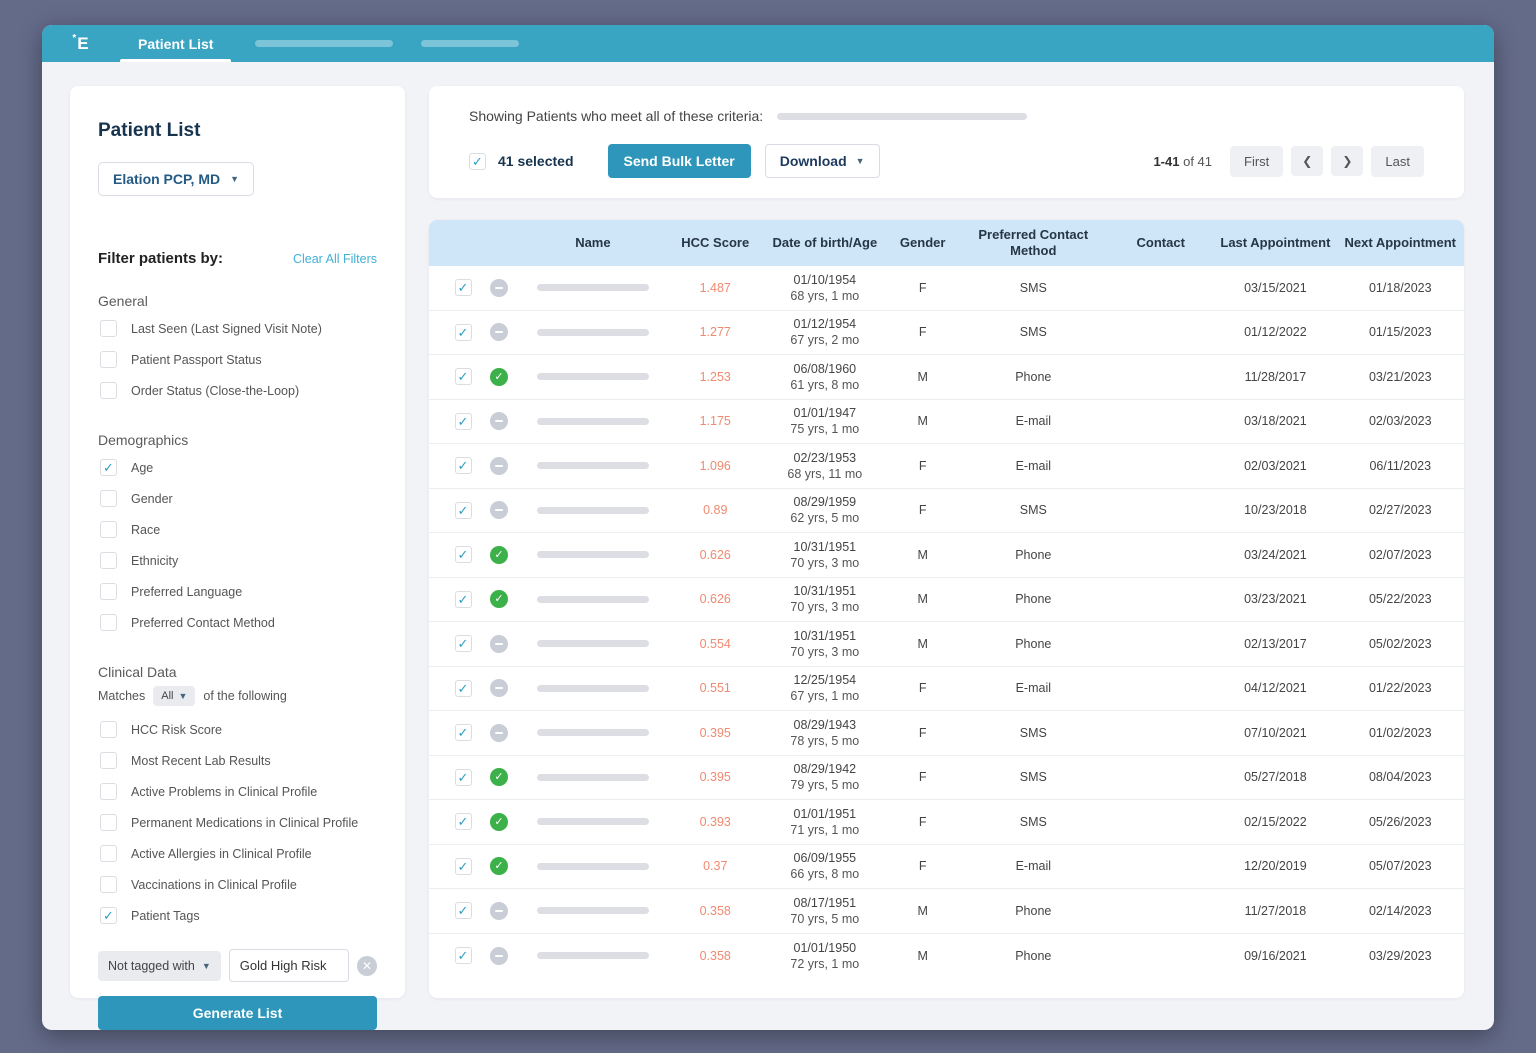 Image resolution: width=1536 pixels, height=1053 pixels. What do you see at coordinates (159, 965) in the screenshot?
I see `tag-operator-dropdown: Not tagged with ▼` at bounding box center [159, 965].